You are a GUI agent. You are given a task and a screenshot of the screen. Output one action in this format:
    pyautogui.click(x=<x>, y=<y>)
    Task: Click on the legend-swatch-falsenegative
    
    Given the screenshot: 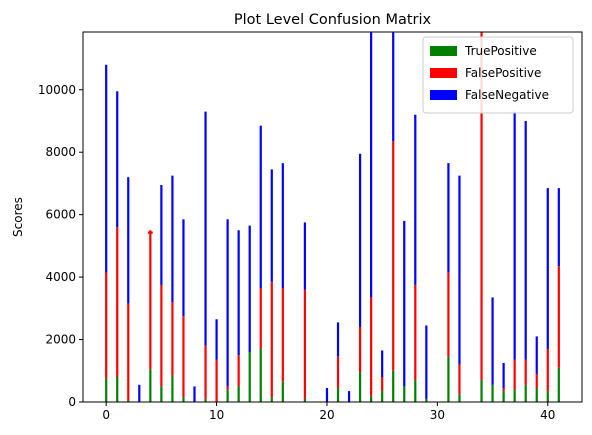 What is the action you would take?
    pyautogui.click(x=443, y=95)
    